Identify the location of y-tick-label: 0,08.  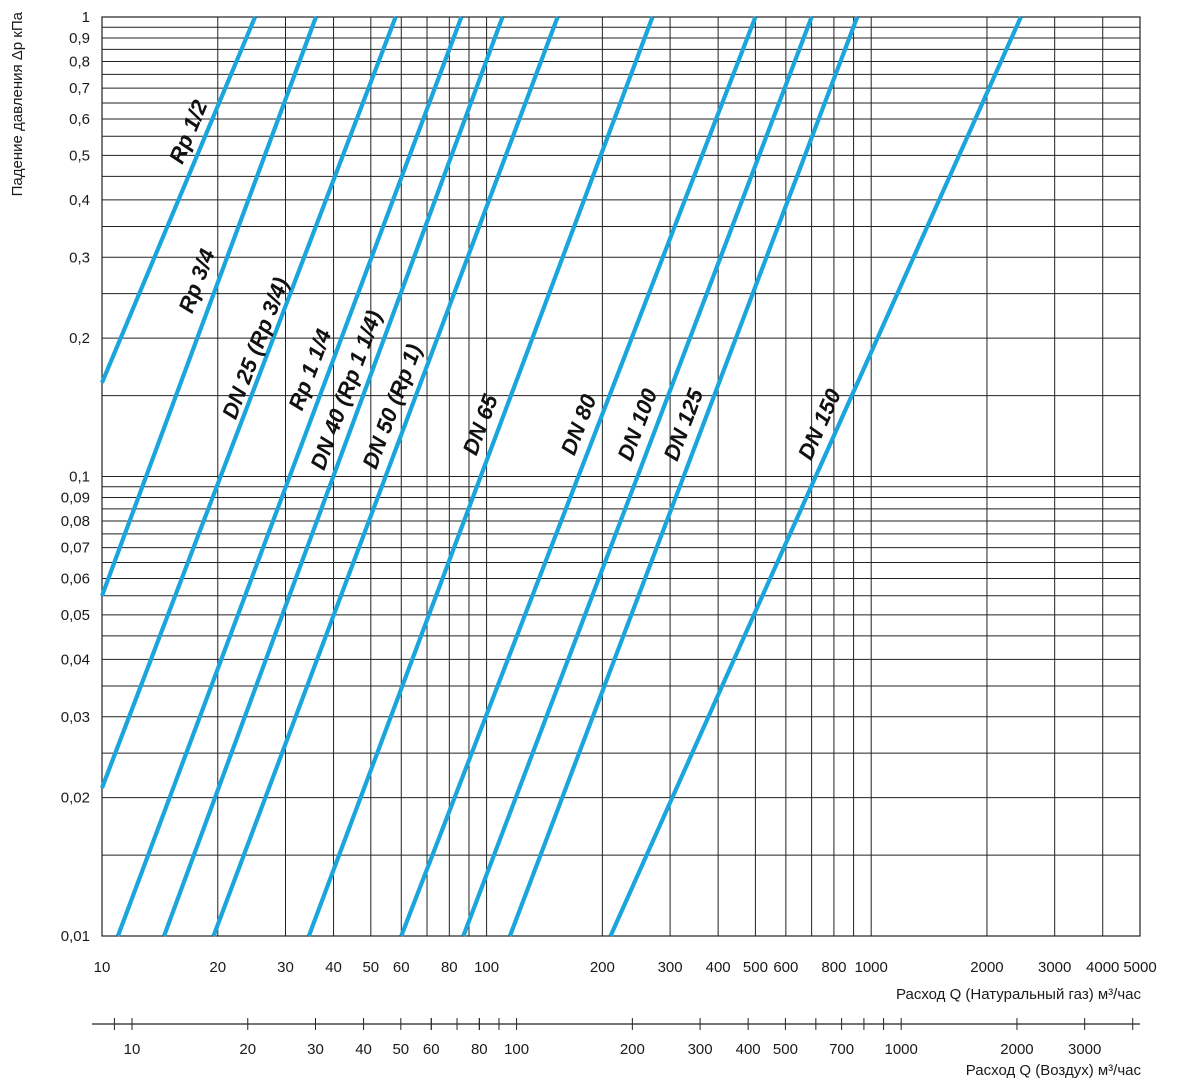
(75, 521).